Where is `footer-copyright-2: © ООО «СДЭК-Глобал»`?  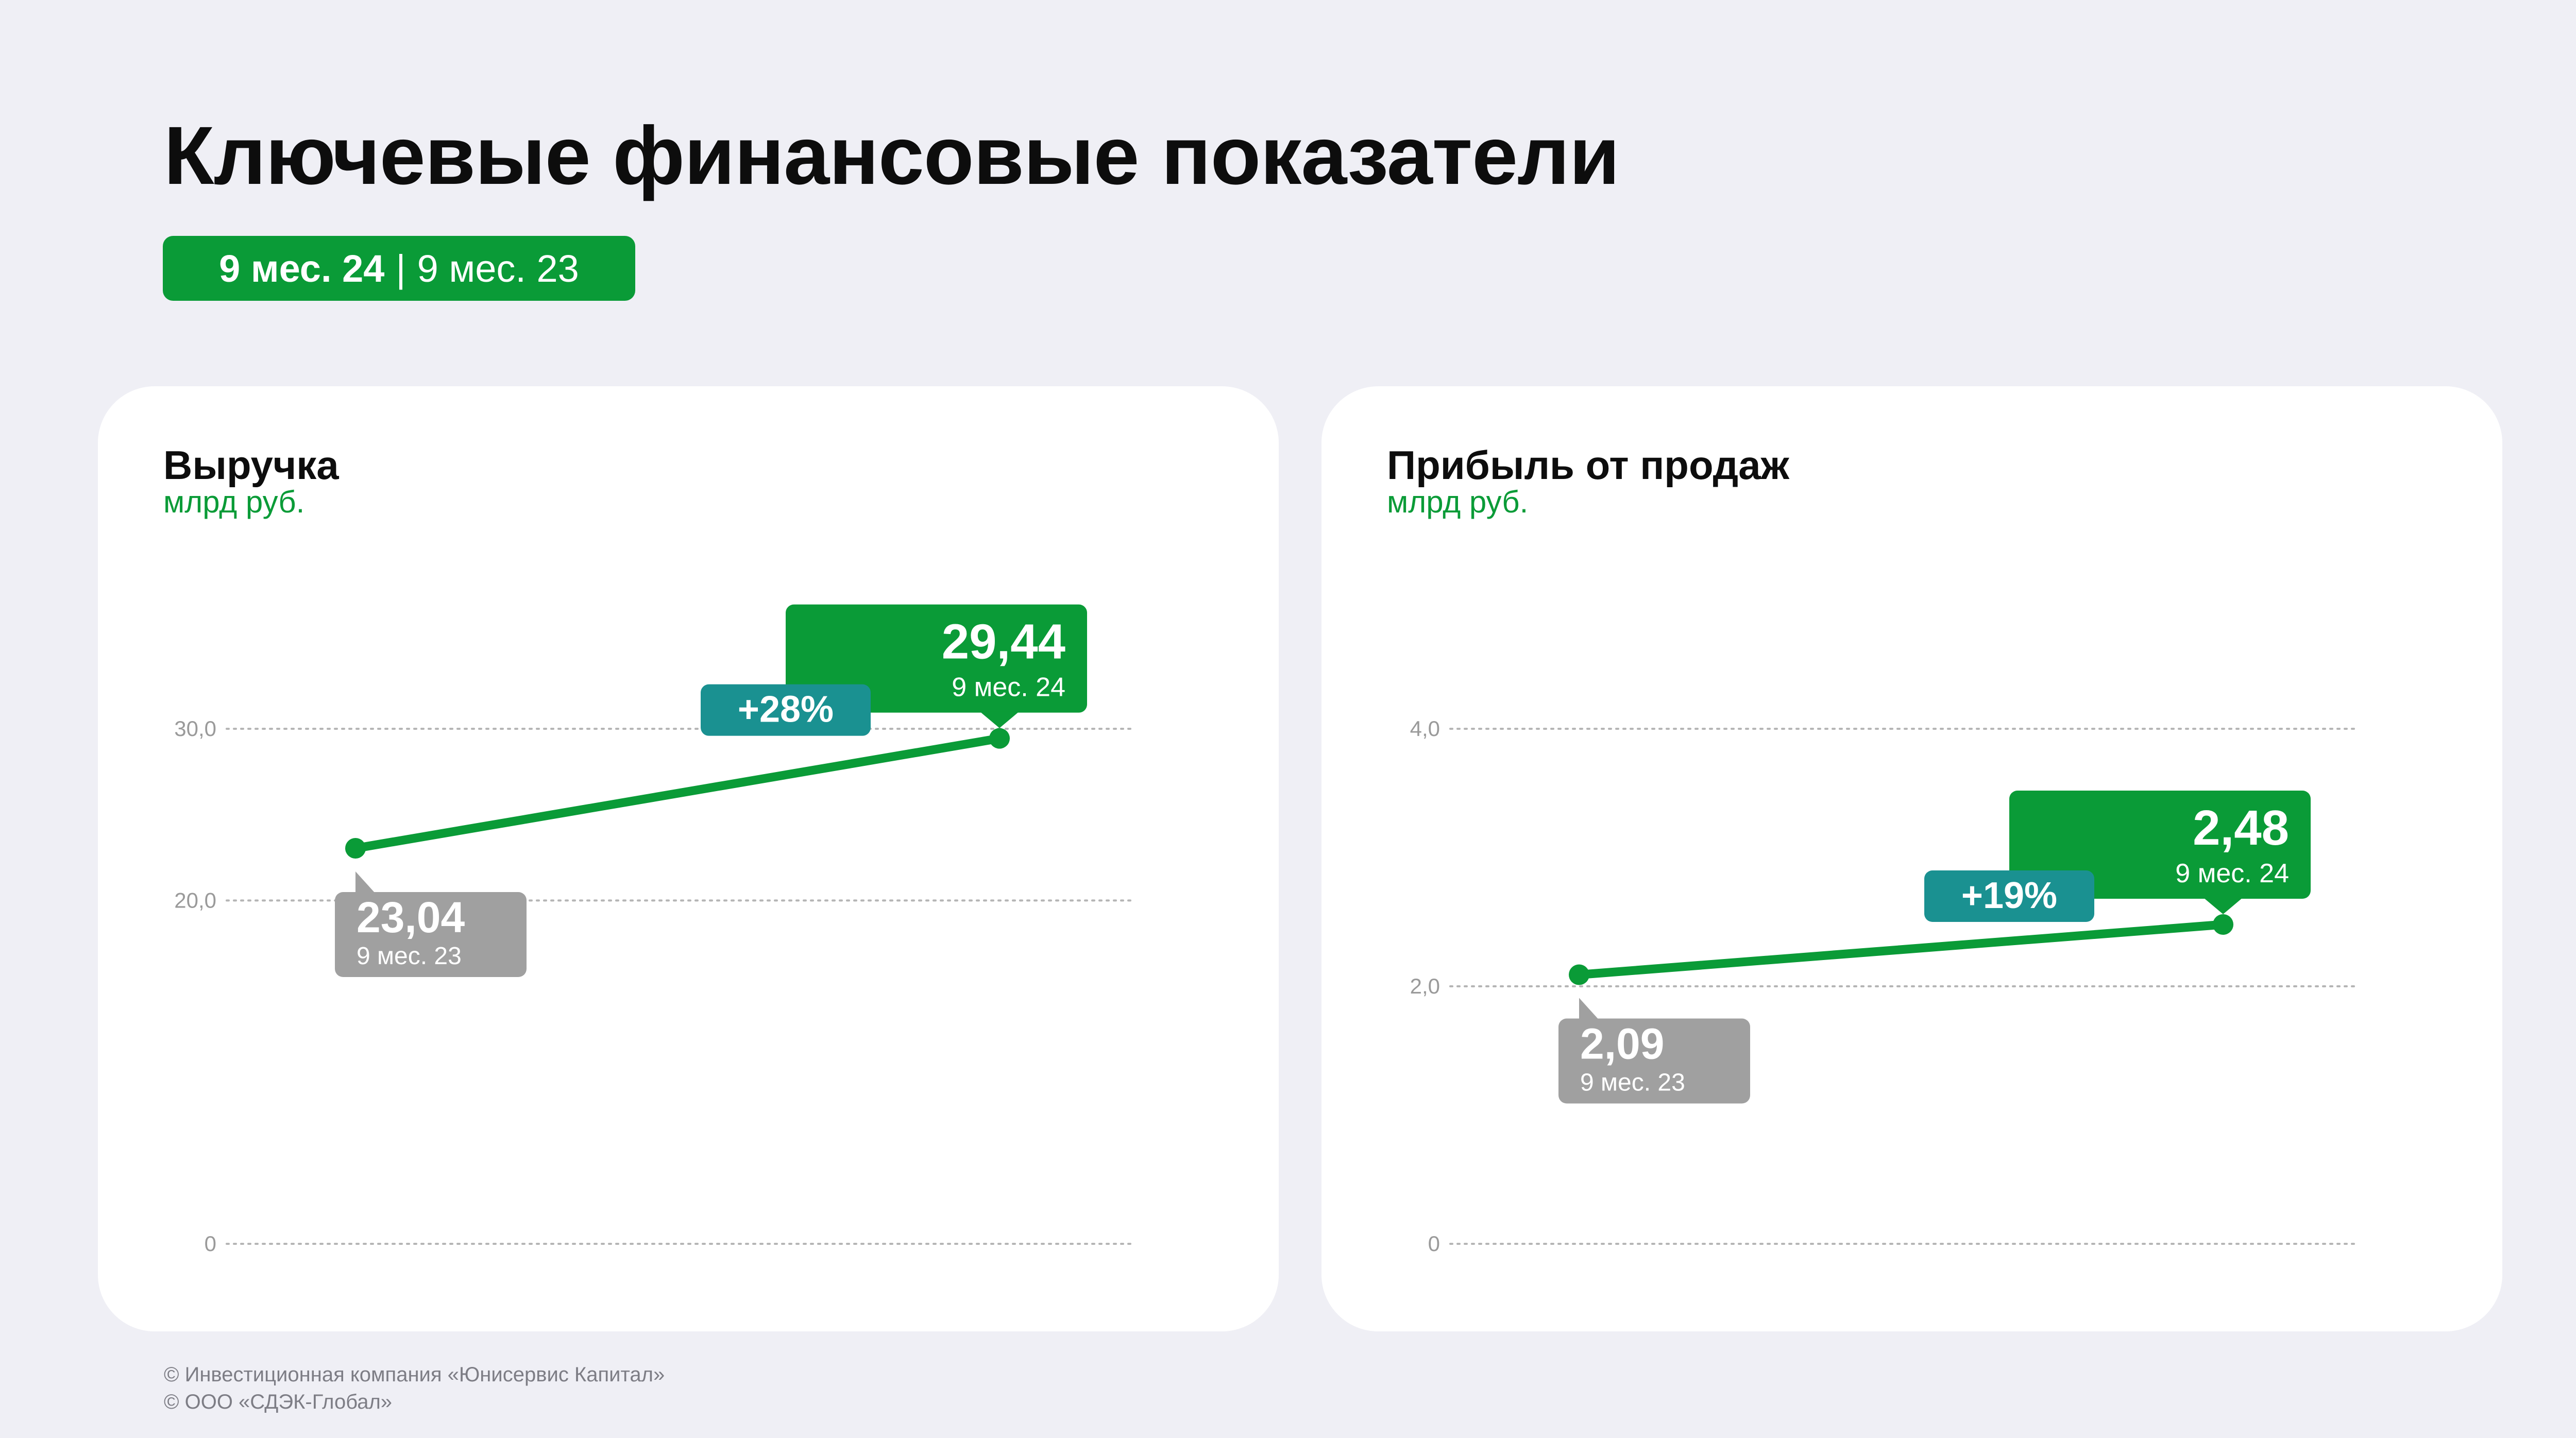 footer-copyright-2: © ООО «СДЭК-Глобал» is located at coordinates (279, 1402).